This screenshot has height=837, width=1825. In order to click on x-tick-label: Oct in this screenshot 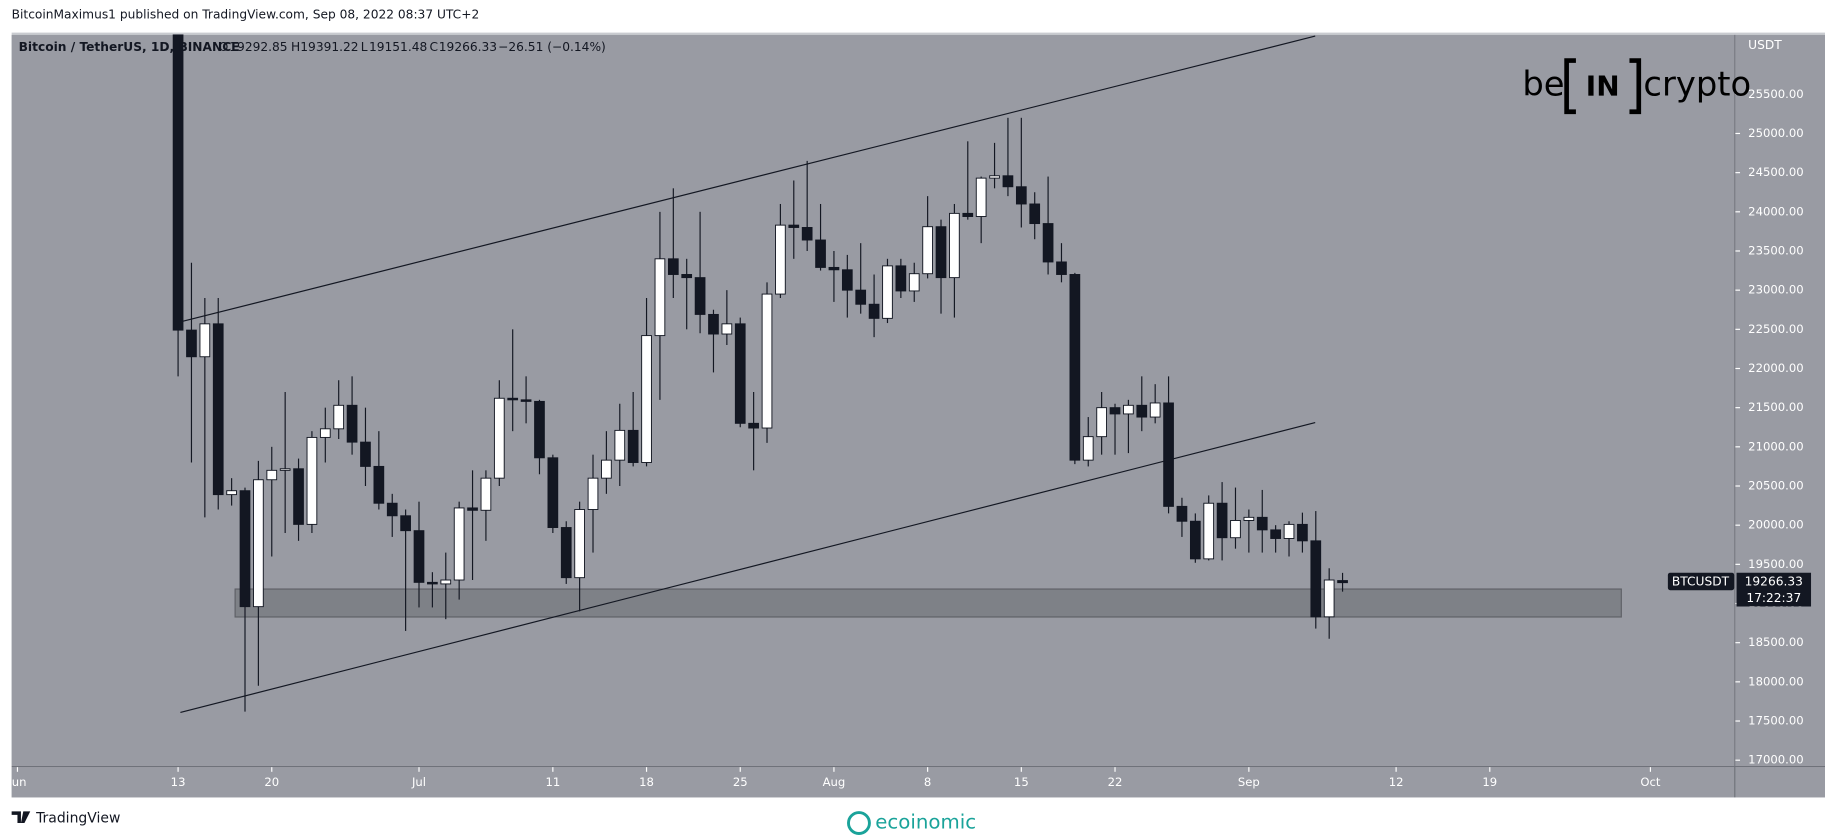, I will do `click(1650, 782)`.